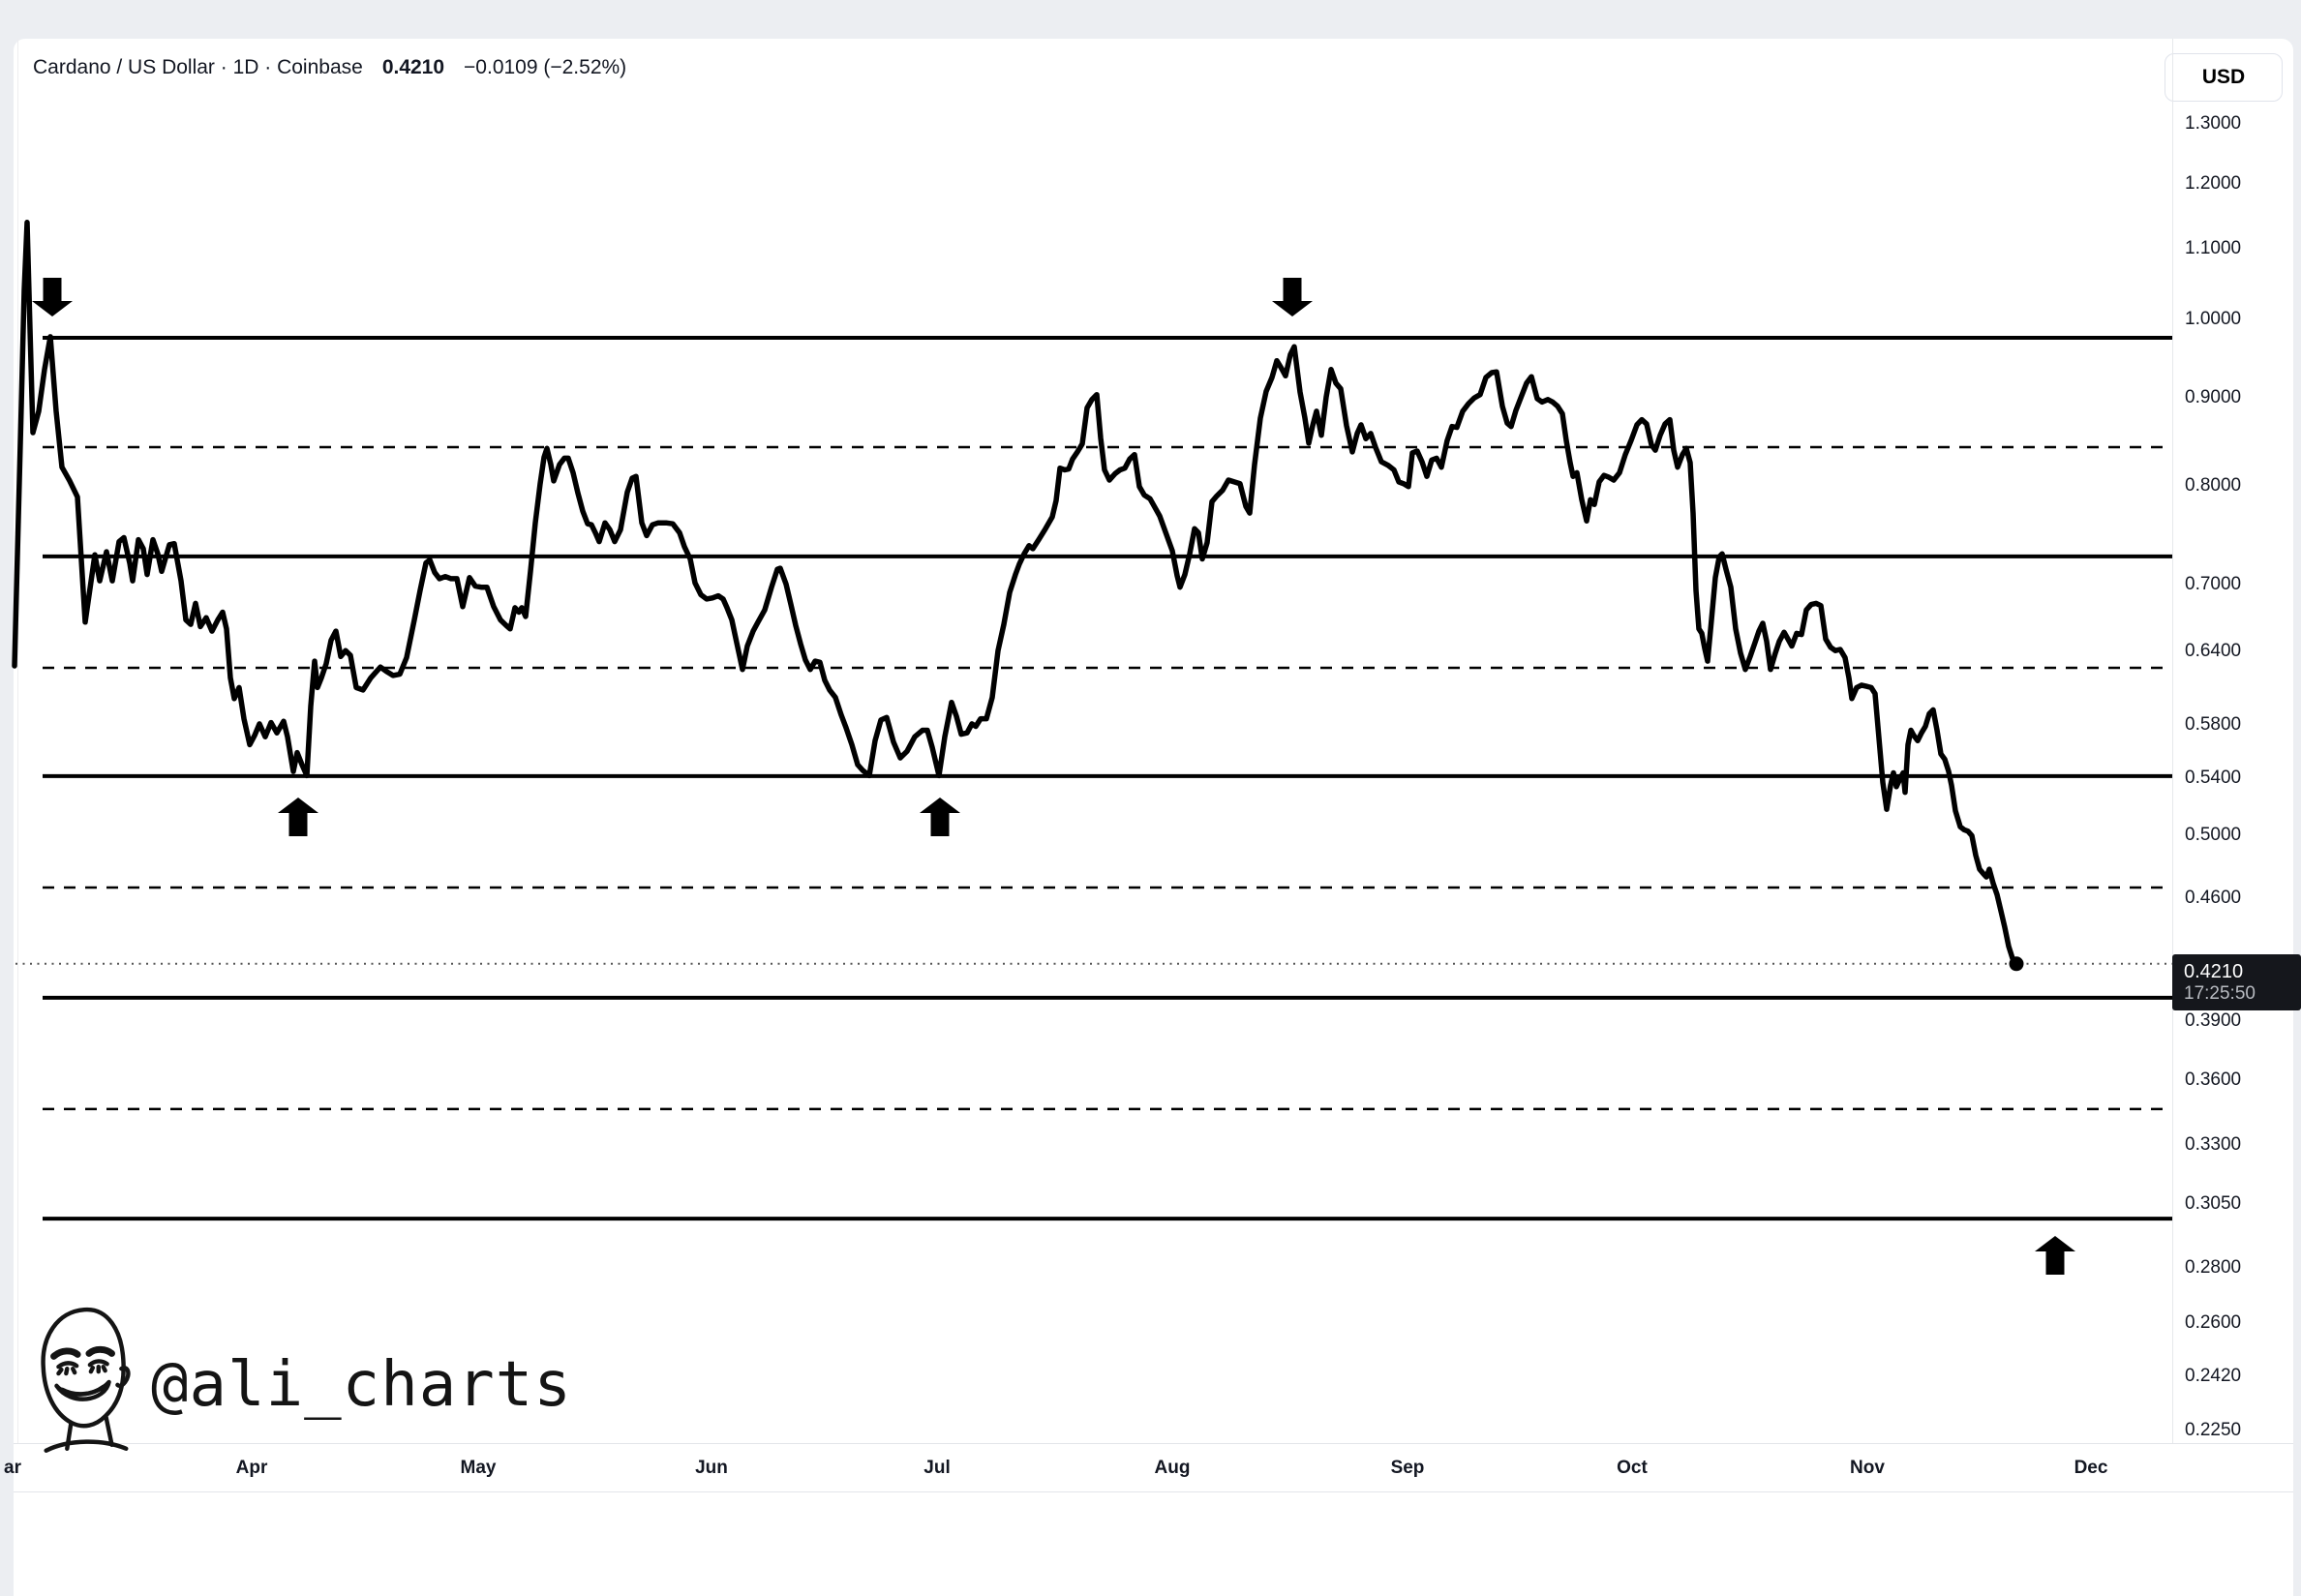 The height and width of the screenshot is (1596, 2301). I want to click on time-axis-label: Nov, so click(1868, 1467).